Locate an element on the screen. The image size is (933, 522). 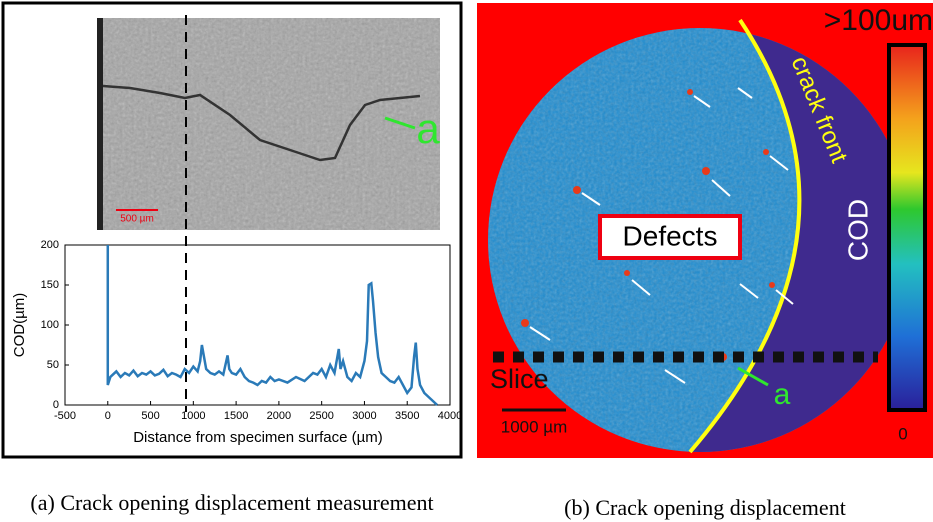
x-axis-label: Distance from specimen surface (µm) is located at coordinates (258, 437).